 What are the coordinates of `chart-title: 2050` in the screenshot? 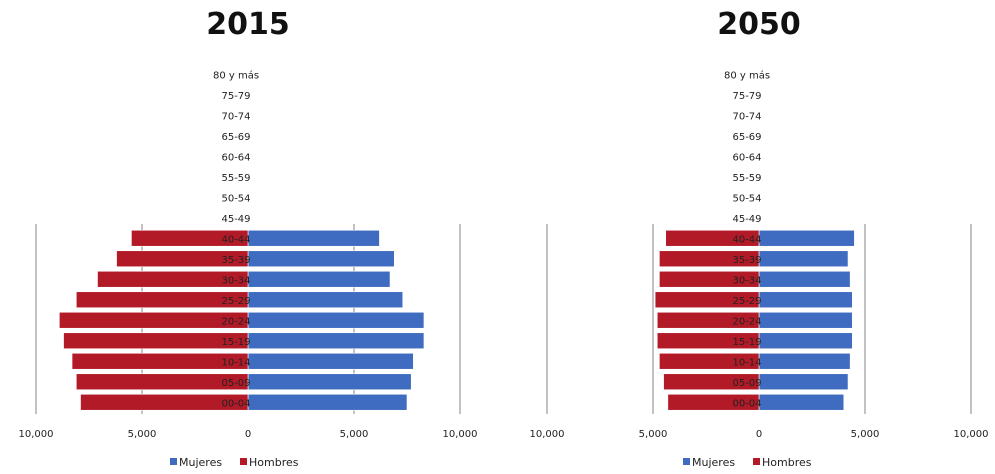 It's located at (759, 24).